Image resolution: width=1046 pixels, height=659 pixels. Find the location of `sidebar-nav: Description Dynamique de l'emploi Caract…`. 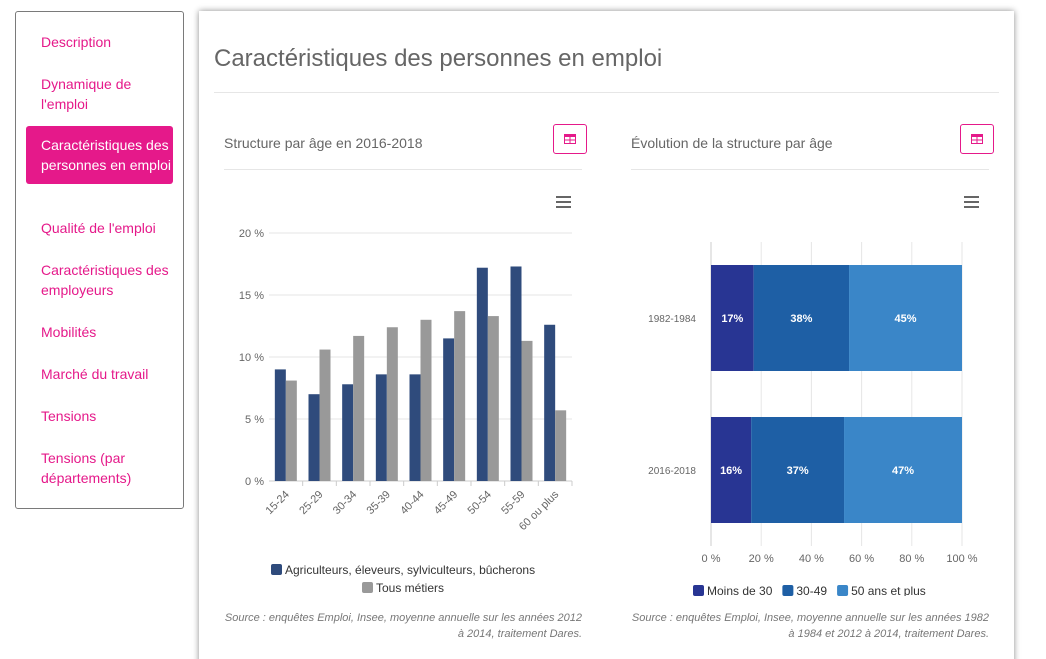

sidebar-nav: Description Dynamique de l'emploi Caract… is located at coordinates (99, 260).